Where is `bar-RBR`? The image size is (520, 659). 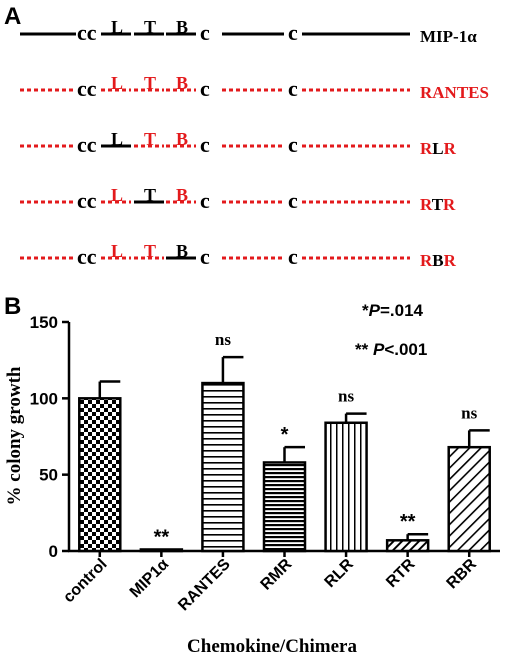 bar-RBR is located at coordinates (469, 499).